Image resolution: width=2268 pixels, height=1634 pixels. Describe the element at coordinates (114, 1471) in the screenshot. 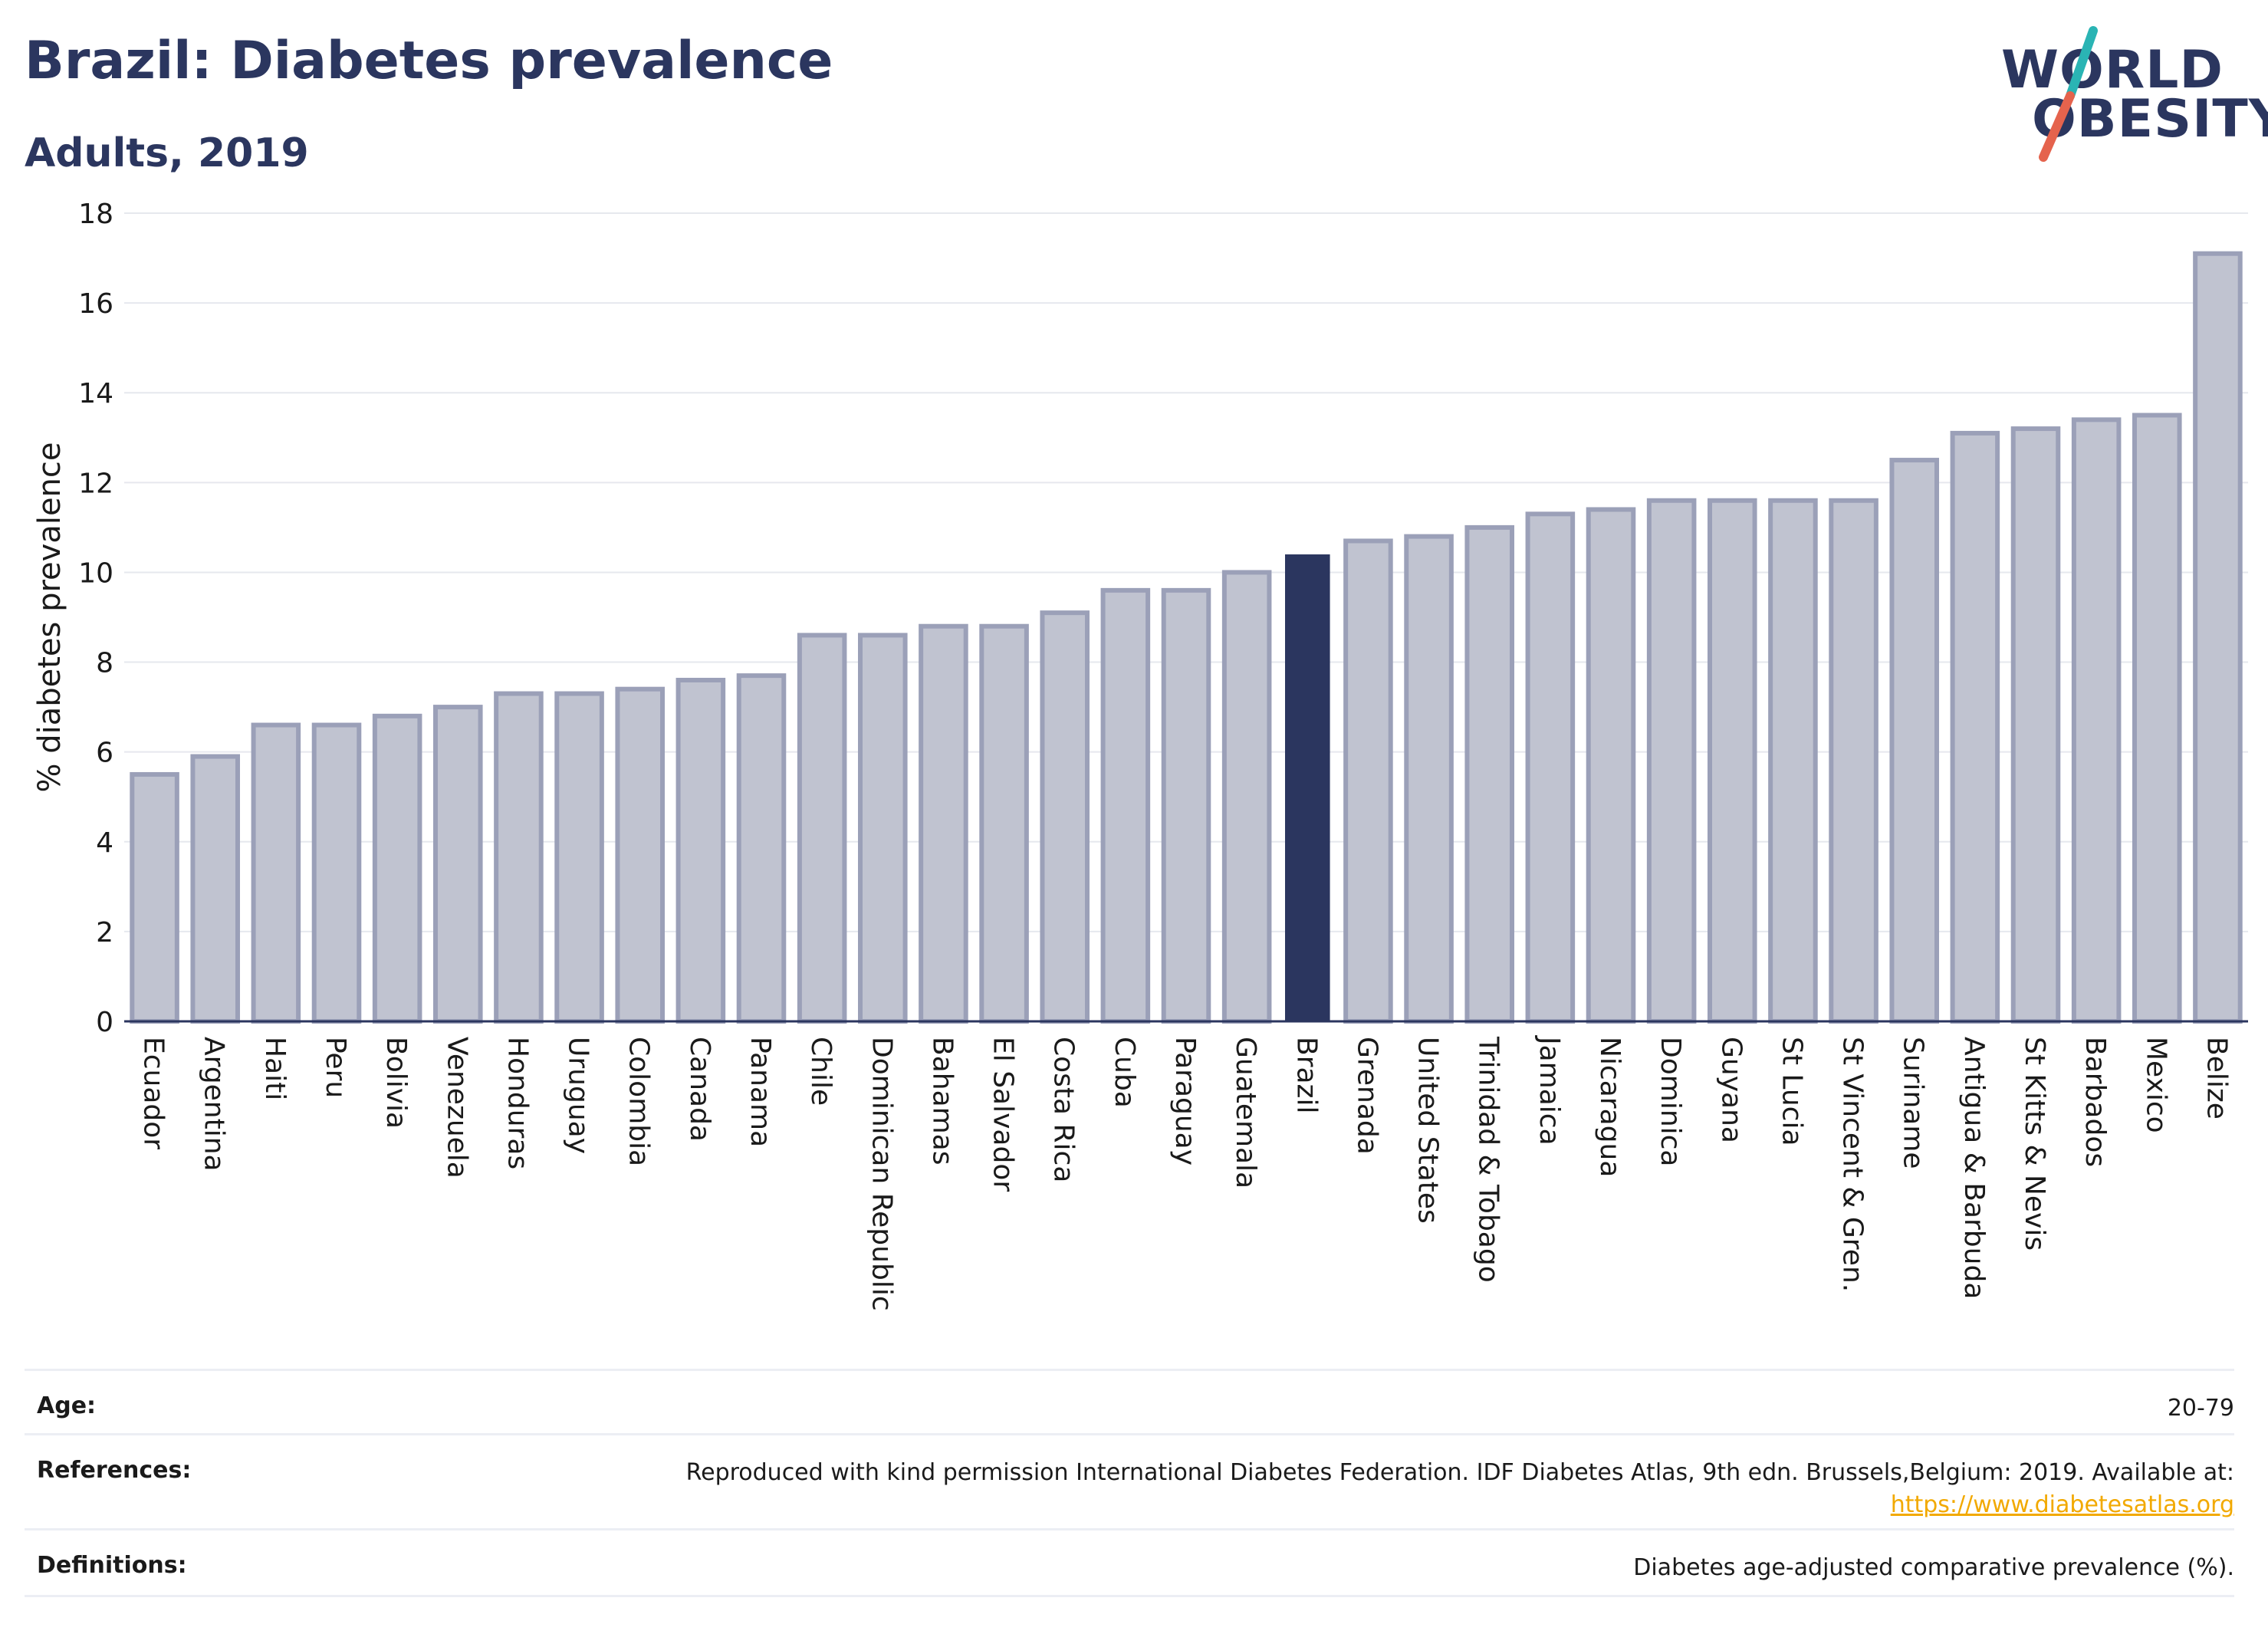

I see `references-label: References:` at that location.